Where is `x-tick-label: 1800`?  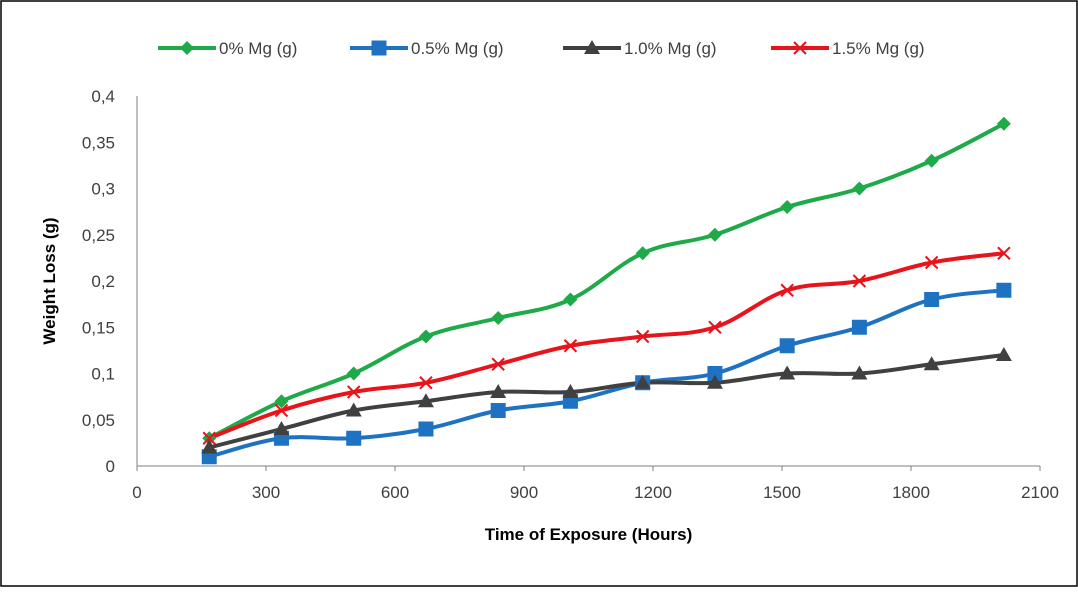
x-tick-label: 1800 is located at coordinates (911, 492).